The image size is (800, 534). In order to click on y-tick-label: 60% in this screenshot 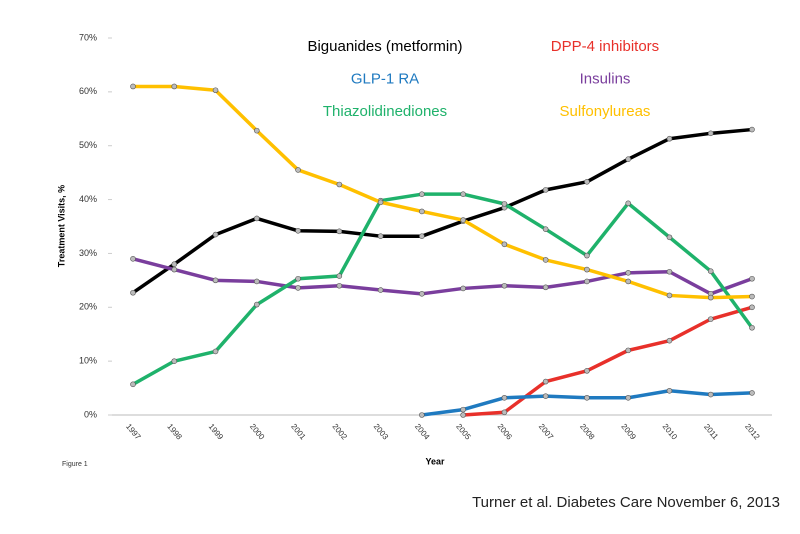, I will do `click(88, 91)`.